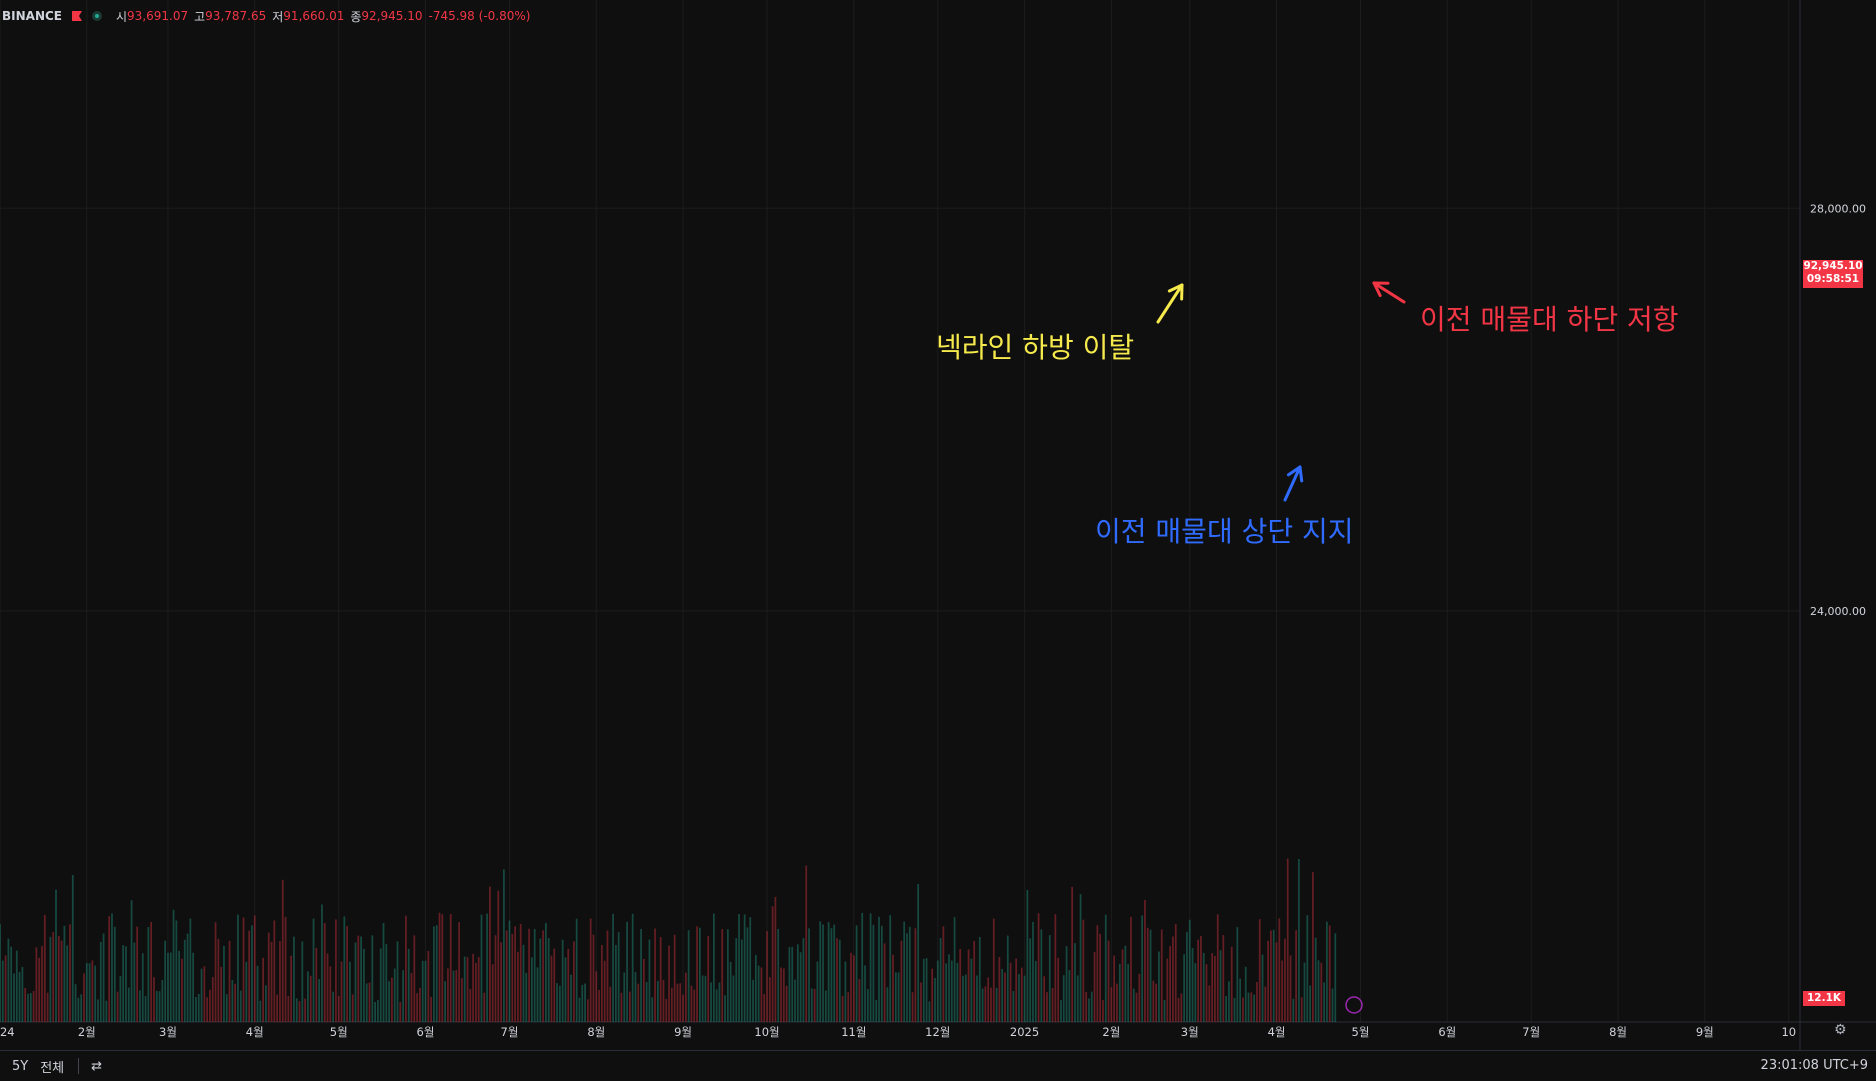 The width and height of the screenshot is (1876, 1081). Describe the element at coordinates (1840, 1030) in the screenshot. I see `gear-icon: ⚙` at that location.